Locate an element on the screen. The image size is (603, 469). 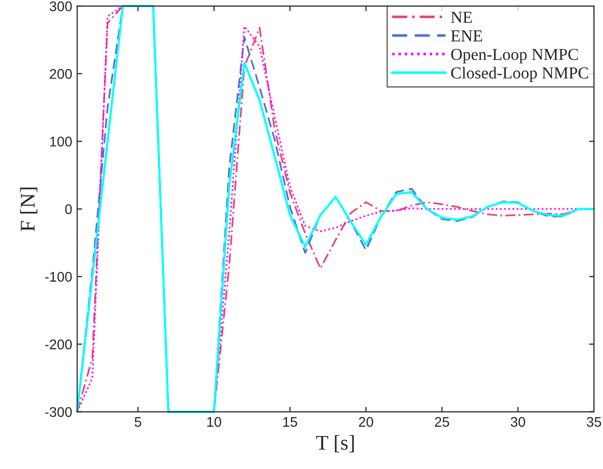
x-tick-label: 25 is located at coordinates (442, 422).